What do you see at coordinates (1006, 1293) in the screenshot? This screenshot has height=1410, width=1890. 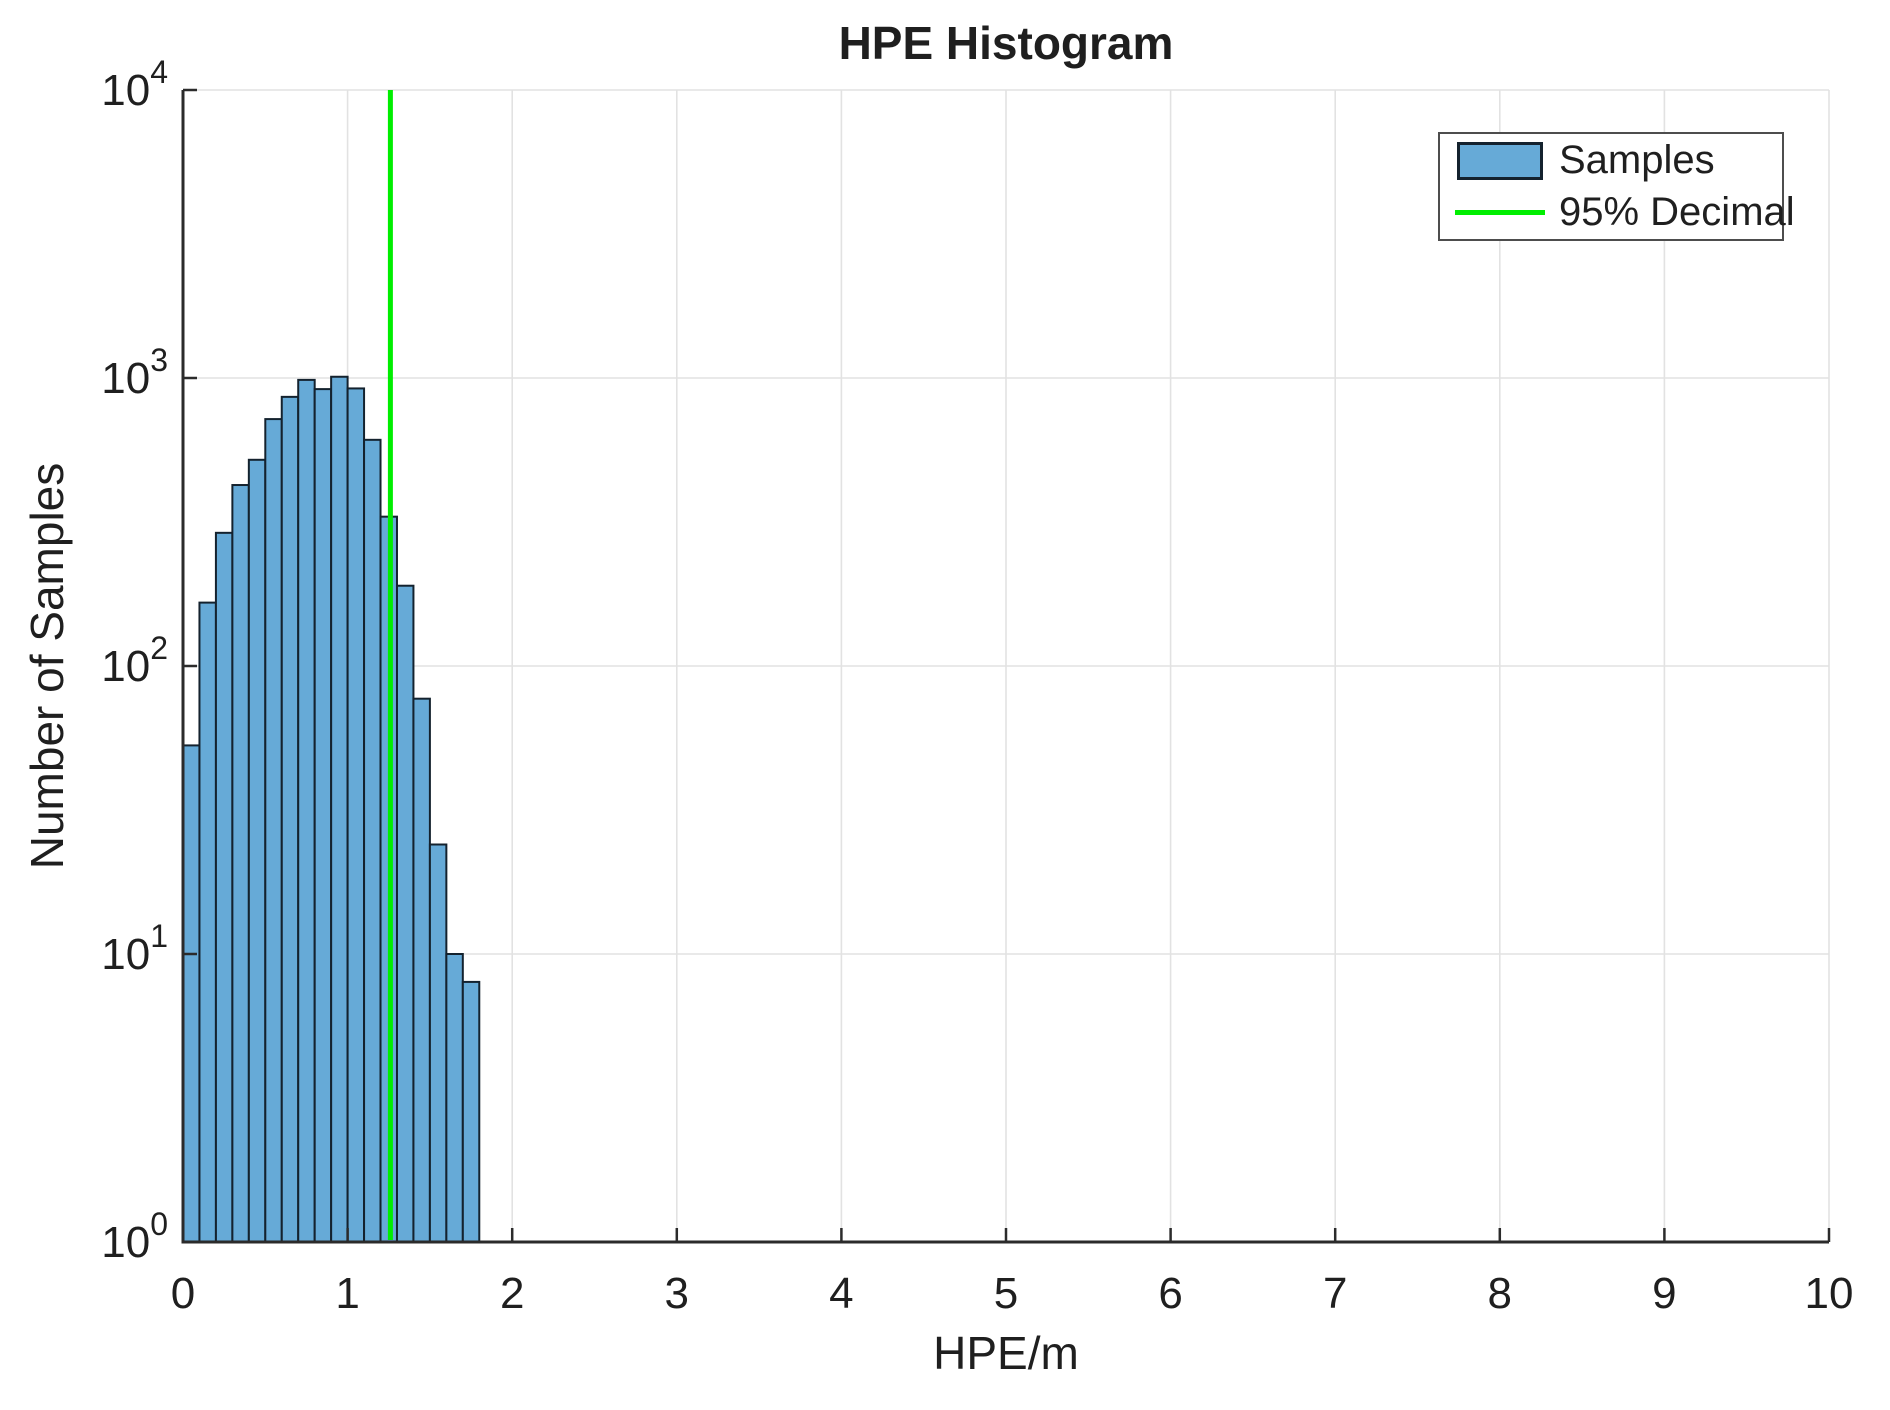 I see `x-tick-label: 5` at bounding box center [1006, 1293].